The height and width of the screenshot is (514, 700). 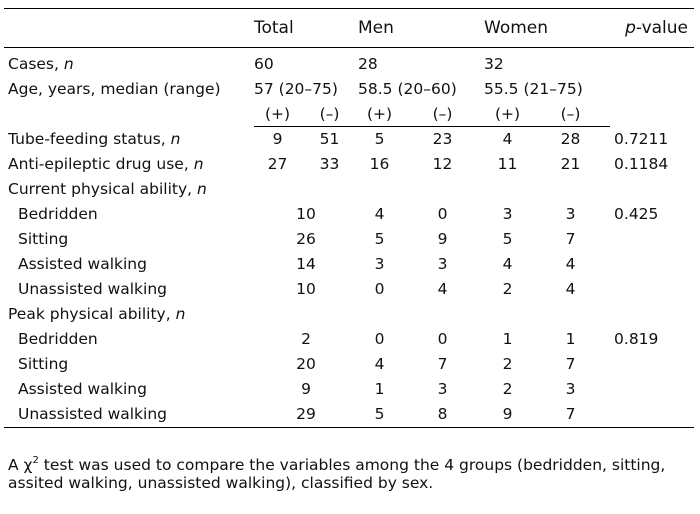 What do you see at coordinates (380, 114) in the screenshot?
I see `sign-men-plus: (+)` at bounding box center [380, 114].